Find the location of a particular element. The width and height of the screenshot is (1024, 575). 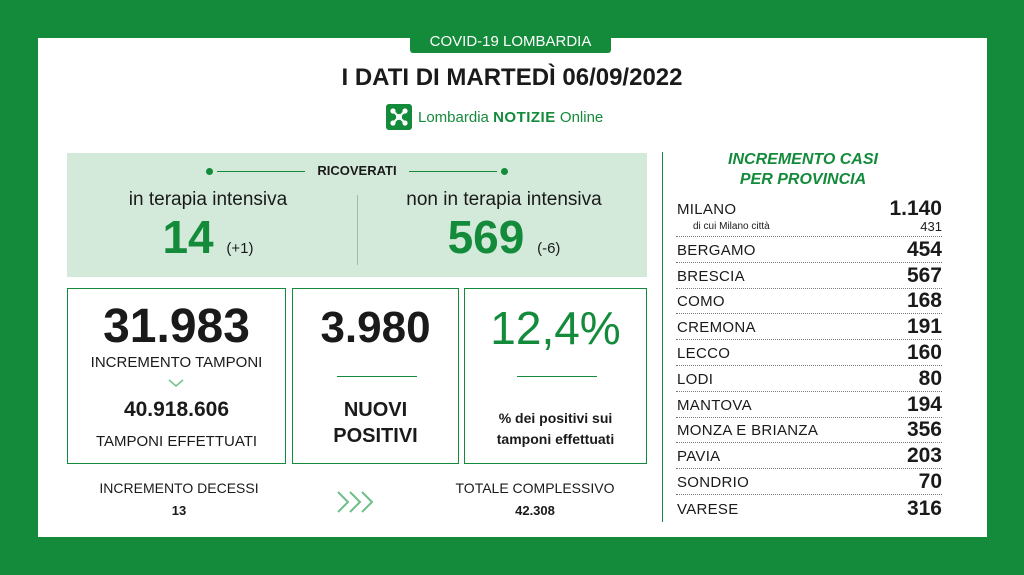

ricoverati-label: RICOVERATI is located at coordinates (357, 170).